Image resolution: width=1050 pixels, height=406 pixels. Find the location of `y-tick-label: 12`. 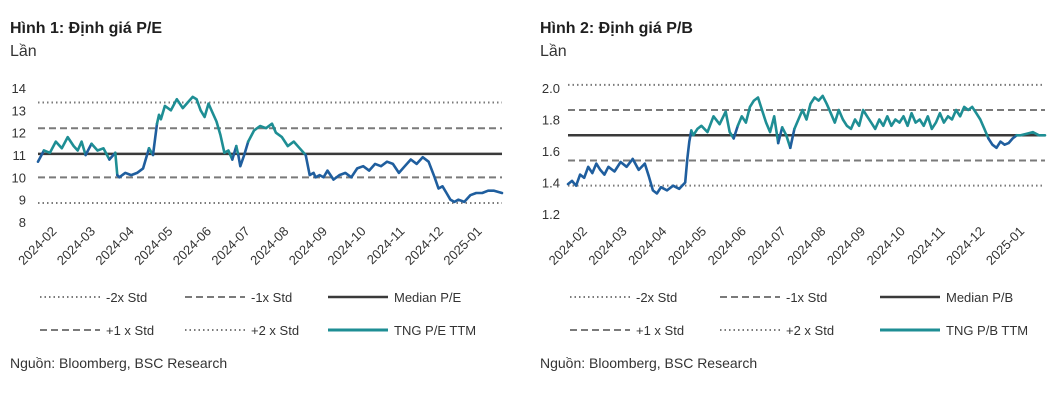

y-tick-label: 12 is located at coordinates (19, 133).